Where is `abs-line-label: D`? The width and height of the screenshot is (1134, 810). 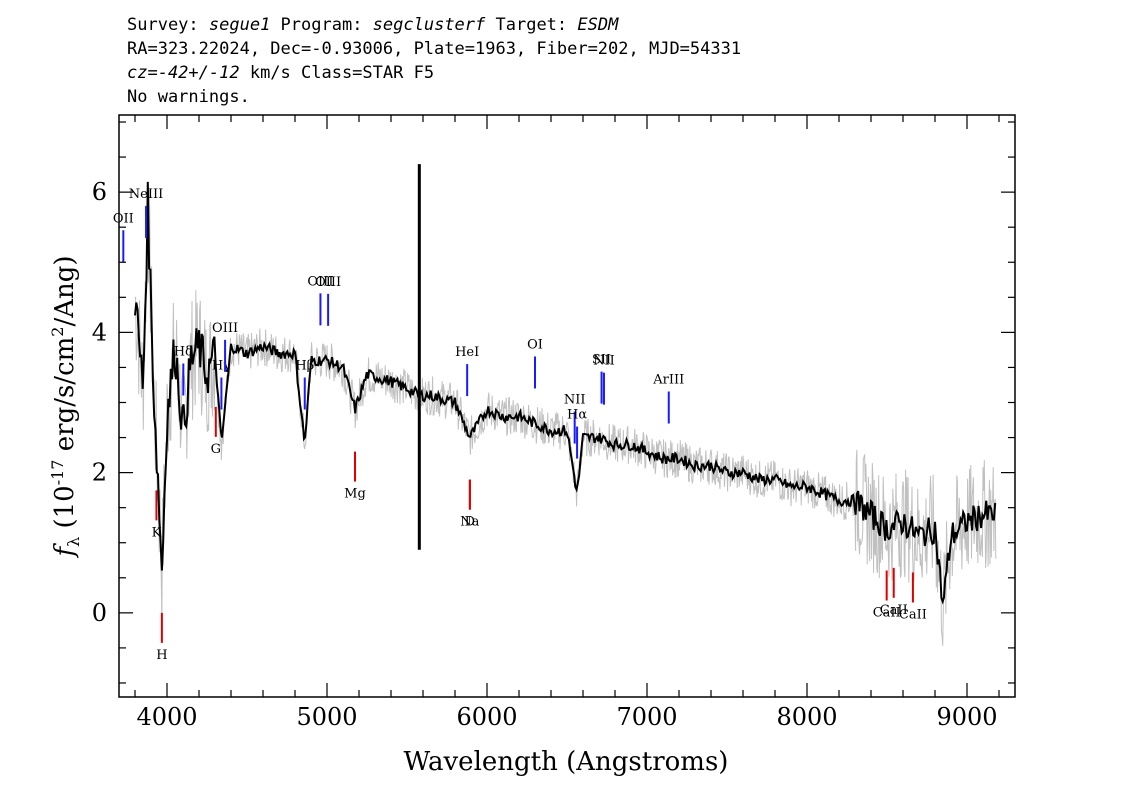
abs-line-label: D is located at coordinates (470, 522).